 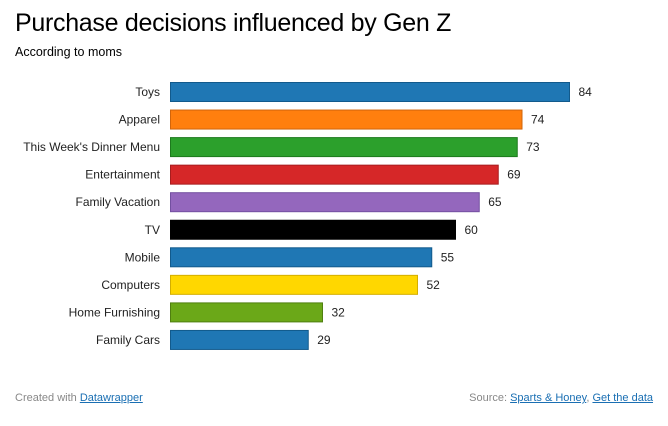 What do you see at coordinates (128, 340) in the screenshot?
I see `category-label: Family Cars` at bounding box center [128, 340].